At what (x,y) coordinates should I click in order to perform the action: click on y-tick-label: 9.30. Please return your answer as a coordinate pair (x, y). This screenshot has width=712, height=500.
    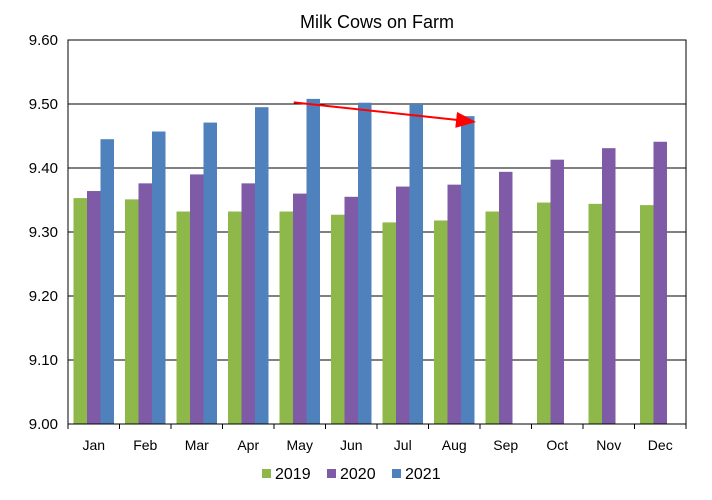
    Looking at the image, I should click on (43, 232).